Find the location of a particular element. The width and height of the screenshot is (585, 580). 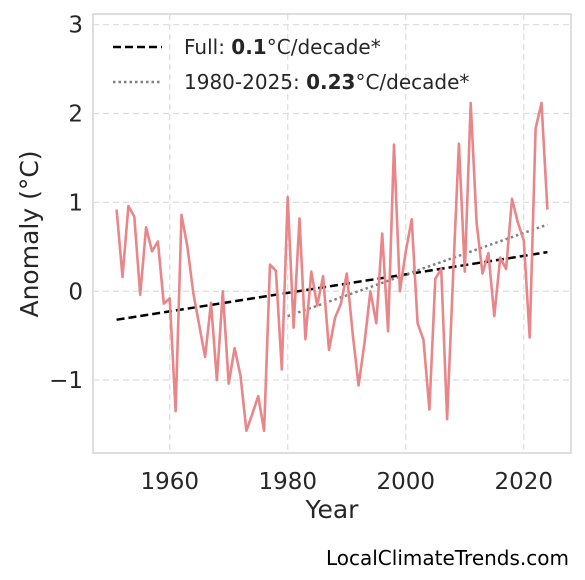

x-tick-labels: 1960 1980 2000 2020 is located at coordinates (346, 482).